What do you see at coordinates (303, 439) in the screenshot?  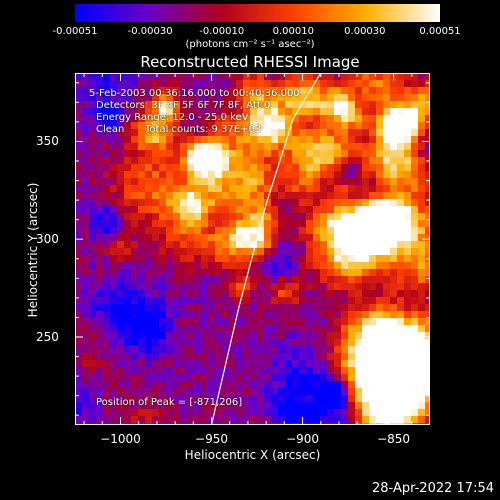 I see `x-tick-label: −900` at bounding box center [303, 439].